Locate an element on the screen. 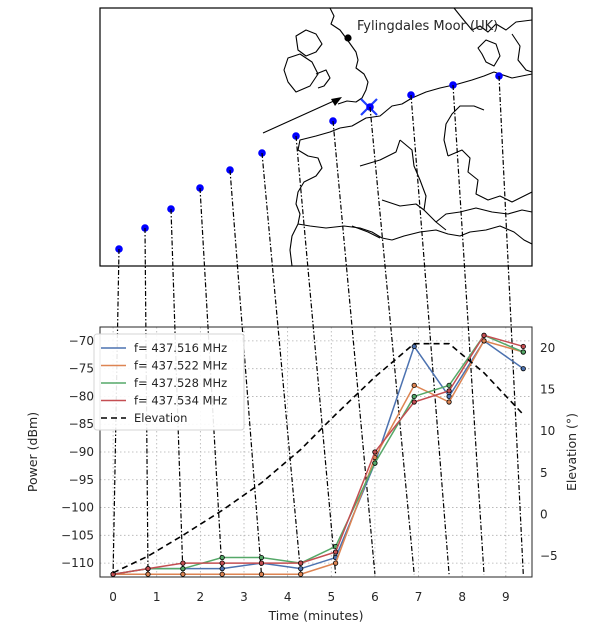 This screenshot has width=614, height=644. coast-mediterranean is located at coordinates (462, 235).